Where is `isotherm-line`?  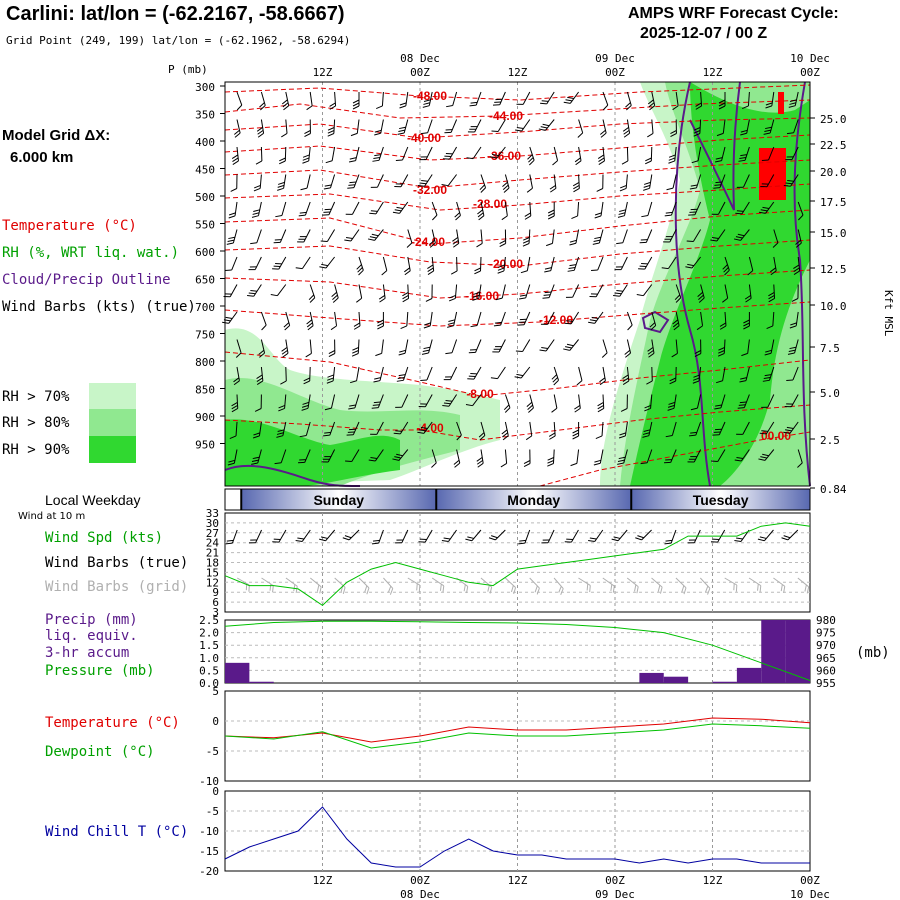 isotherm-line is located at coordinates (517, 374).